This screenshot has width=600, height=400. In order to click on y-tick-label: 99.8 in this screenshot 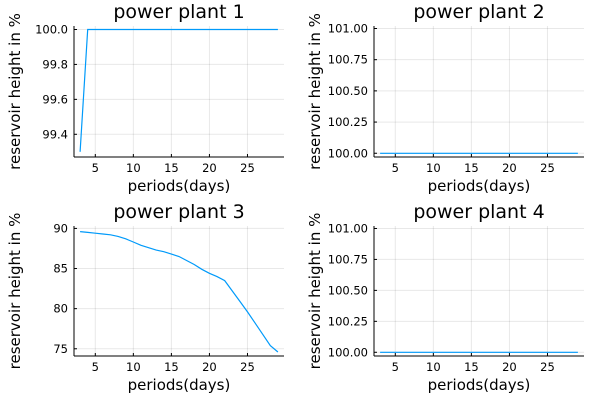, I will do `click(55, 64)`.